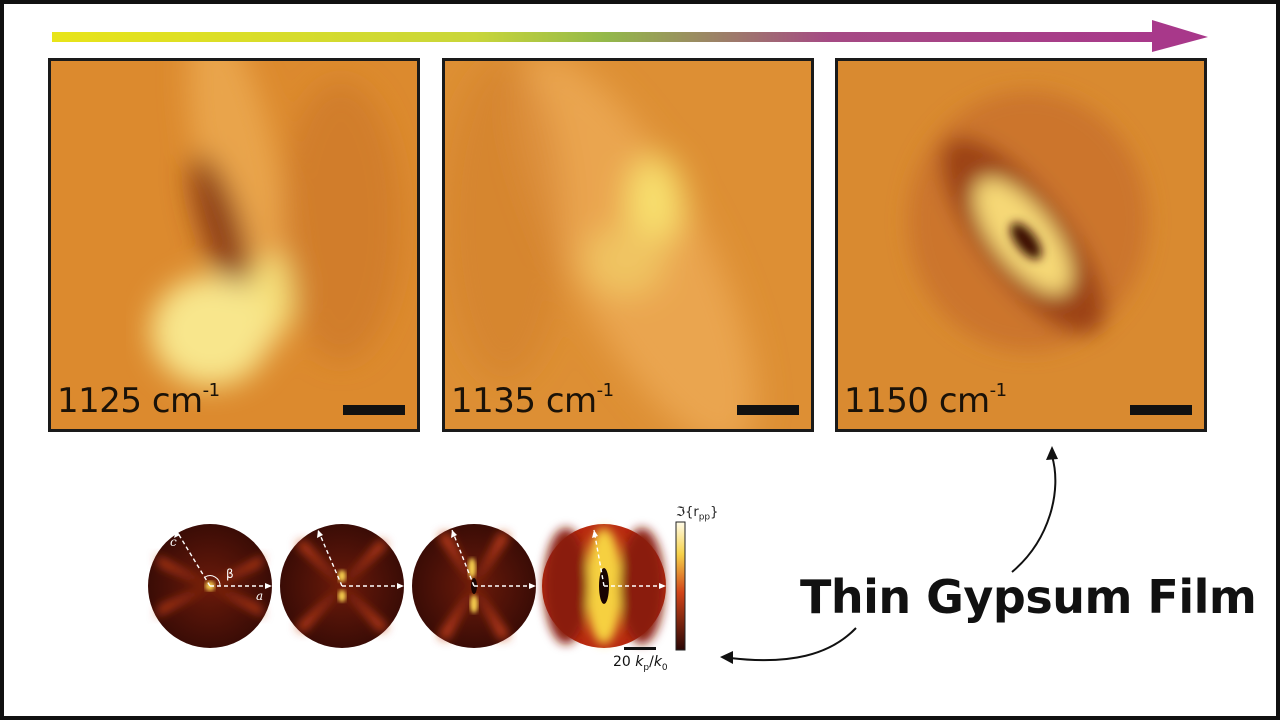 The image size is (1280, 720). I want to click on simulation-discs: β c a, so click(417, 586).